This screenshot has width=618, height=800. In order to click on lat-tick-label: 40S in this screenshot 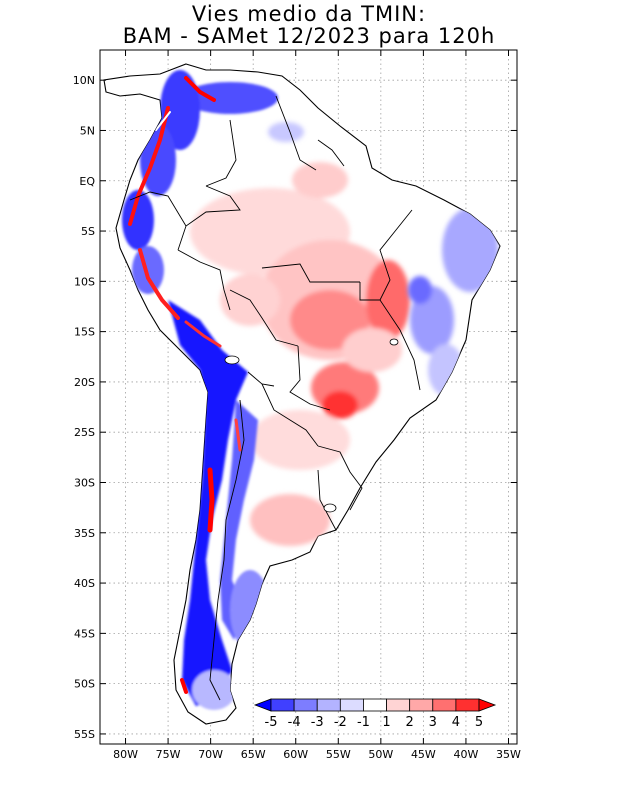, I will do `click(84, 583)`.